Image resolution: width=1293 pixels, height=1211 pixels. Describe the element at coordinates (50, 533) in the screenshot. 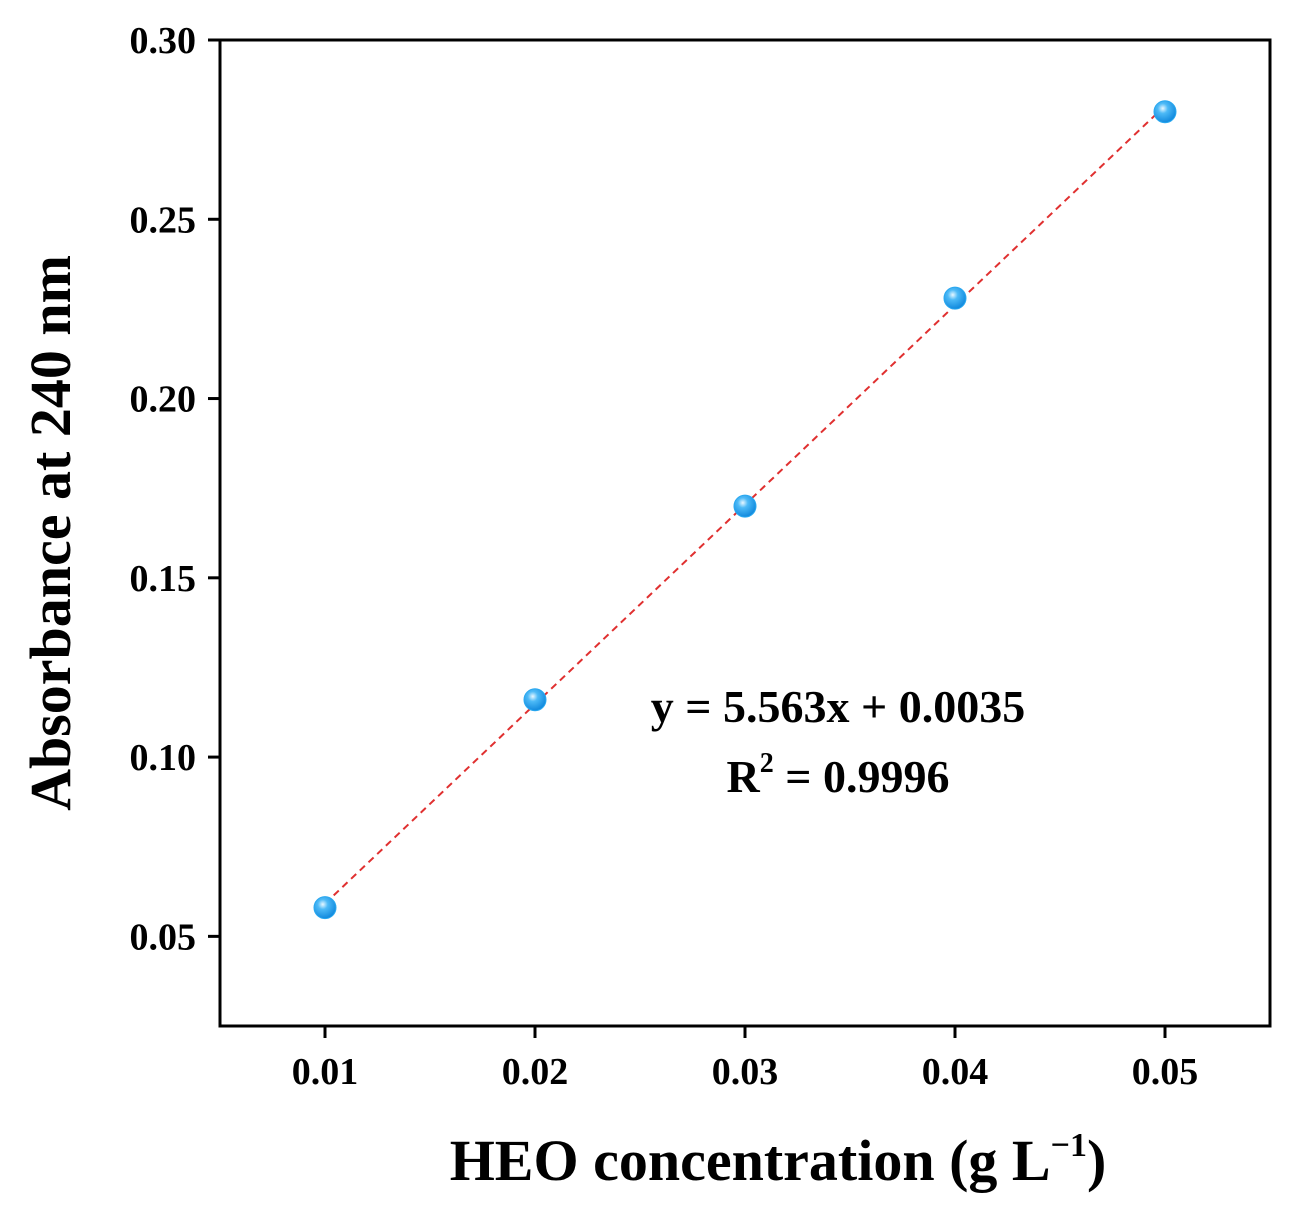

I see `y-axis-title: Absorbance at 240 nm` at that location.